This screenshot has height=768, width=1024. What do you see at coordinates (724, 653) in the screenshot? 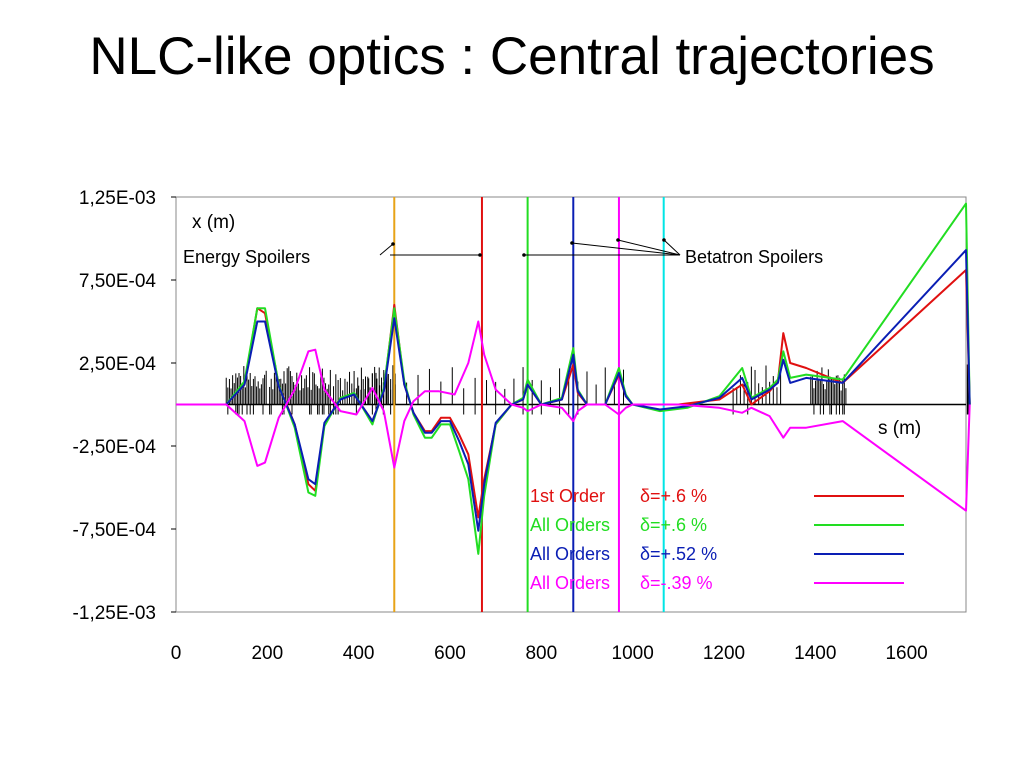
I see `x-tick-label: 1200` at bounding box center [724, 653].